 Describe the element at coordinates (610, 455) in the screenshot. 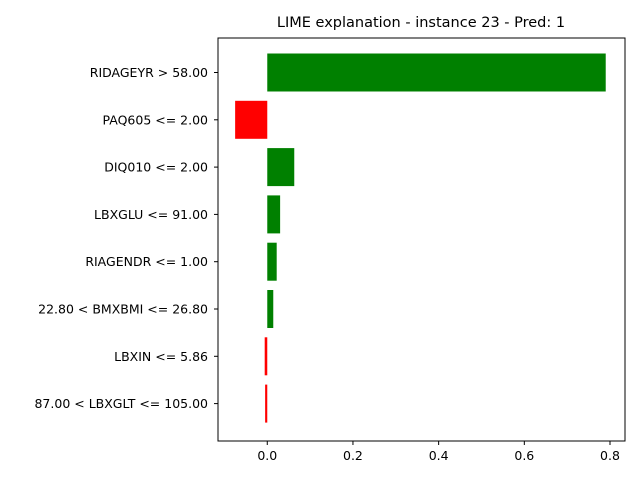

I see `x-tick-label-4: 0.8` at that location.